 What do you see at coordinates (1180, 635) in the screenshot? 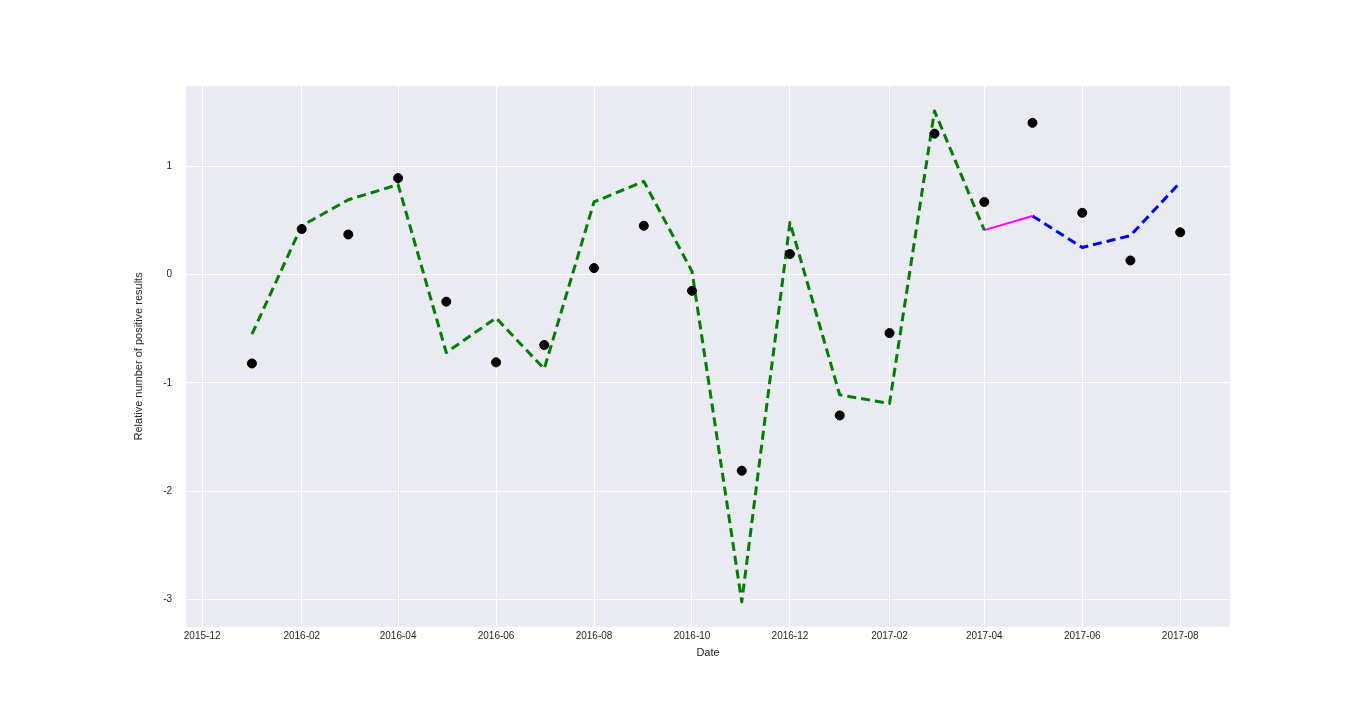
I see `x-tick-label: 2017-08` at bounding box center [1180, 635].